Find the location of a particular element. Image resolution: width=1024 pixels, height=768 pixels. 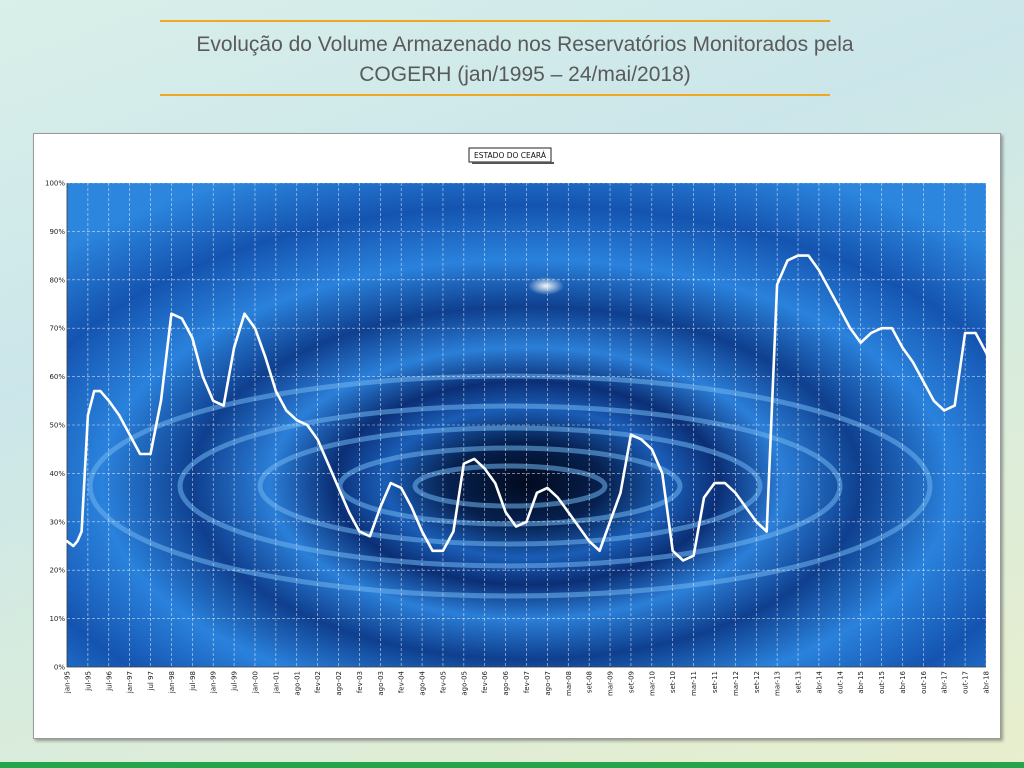

y-tick-label: 50% is located at coordinates (57, 426).